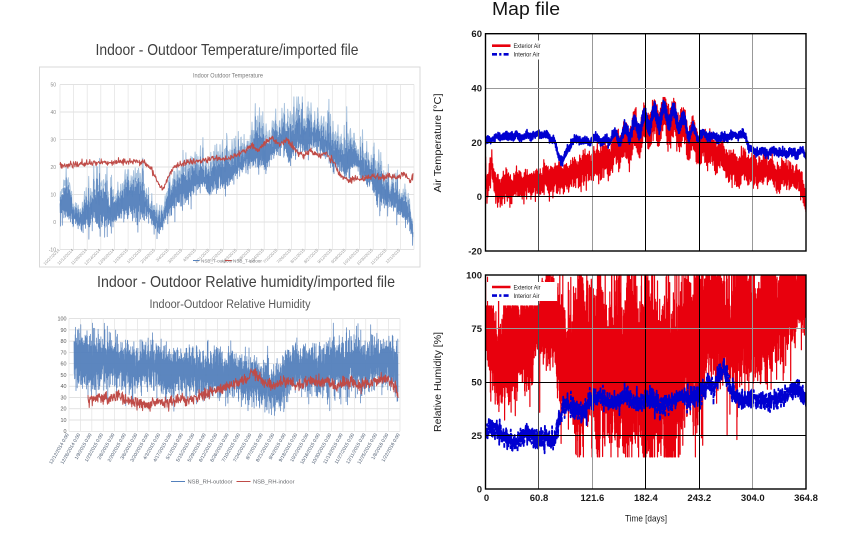 This screenshot has width=846, height=541. What do you see at coordinates (231, 304) in the screenshot?
I see `svg-text:Indoor-Outdoor Relative Humidi: Indoor-Outdoor Relative Humidity` at bounding box center [231, 304].